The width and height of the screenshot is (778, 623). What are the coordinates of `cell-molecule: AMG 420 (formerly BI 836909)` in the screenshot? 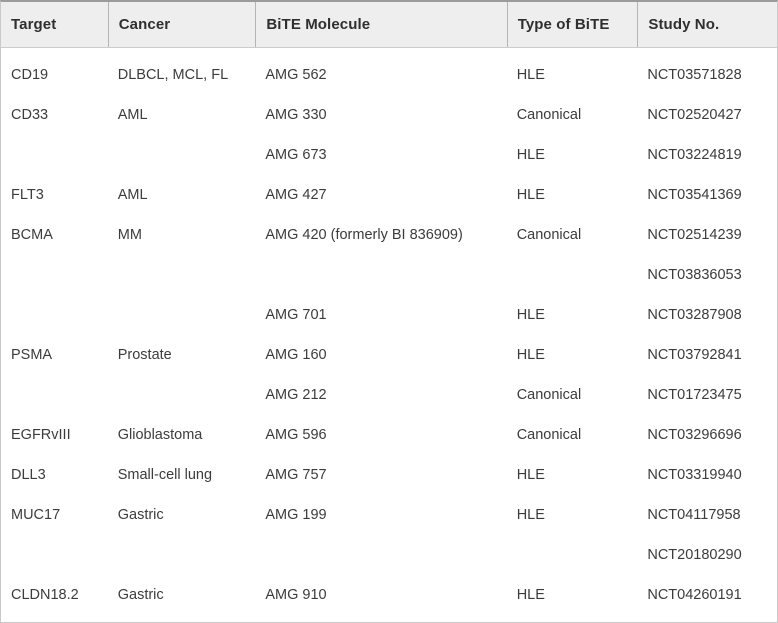 It's located at (364, 235).